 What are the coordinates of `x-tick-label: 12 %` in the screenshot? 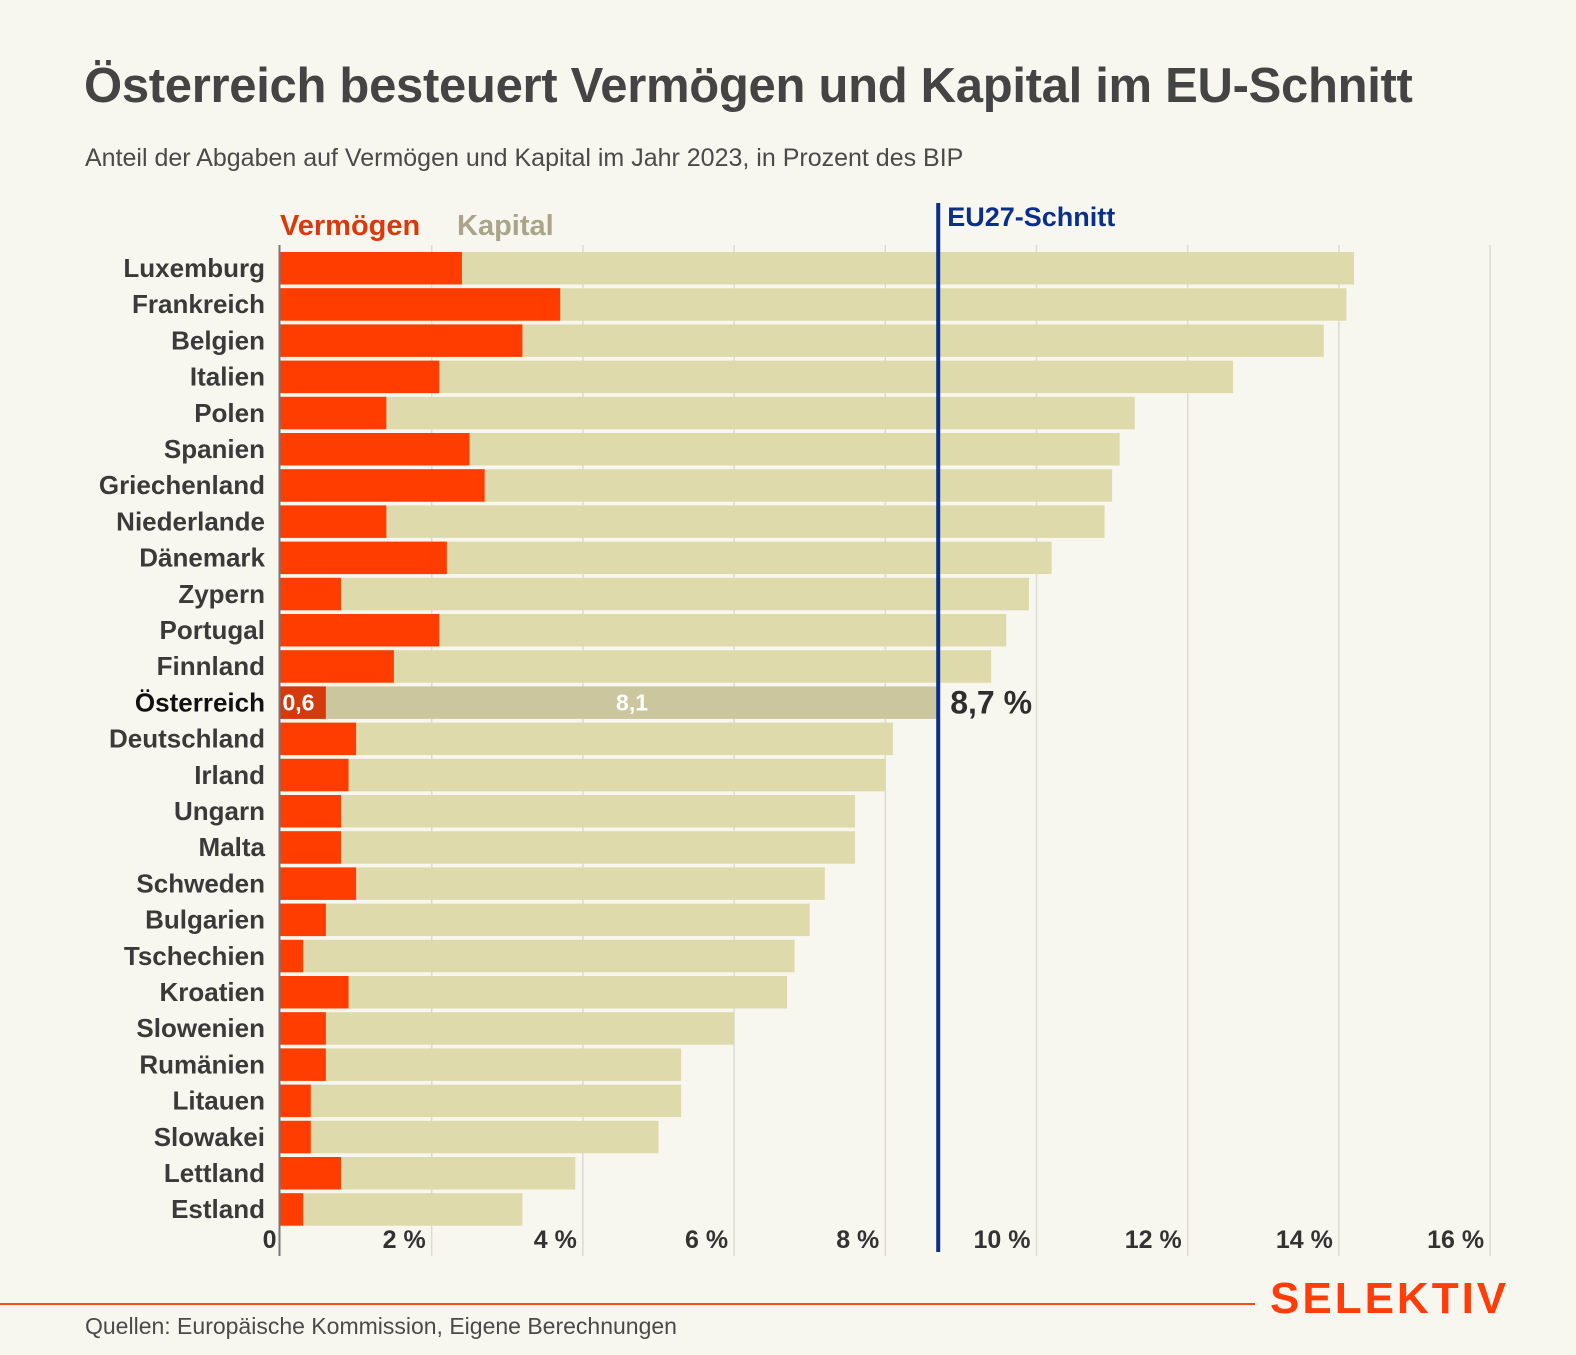 It's located at (1153, 1240).